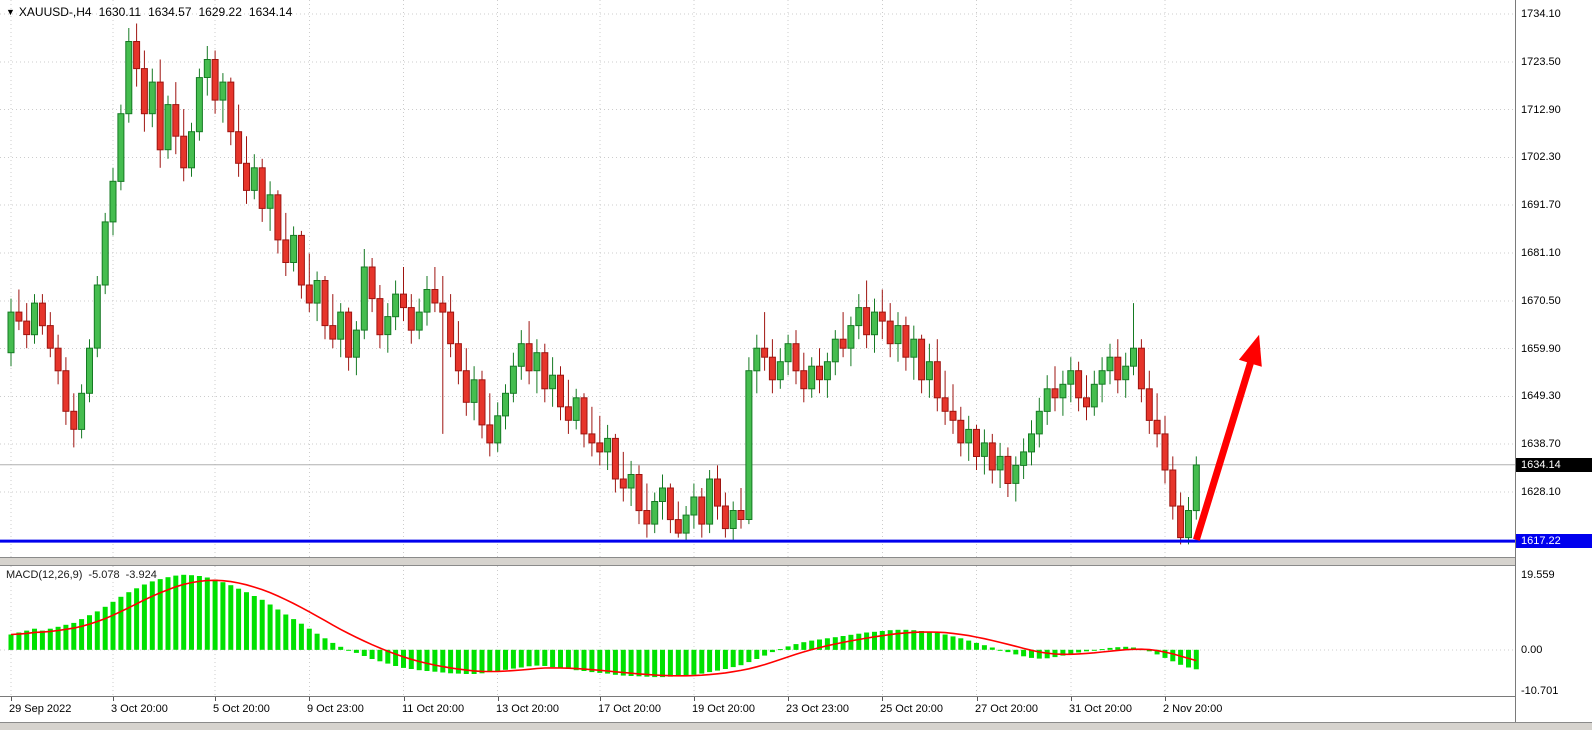 The height and width of the screenshot is (730, 1592). I want to click on time-axis-label: 19 Oct 20:00, so click(723, 709).